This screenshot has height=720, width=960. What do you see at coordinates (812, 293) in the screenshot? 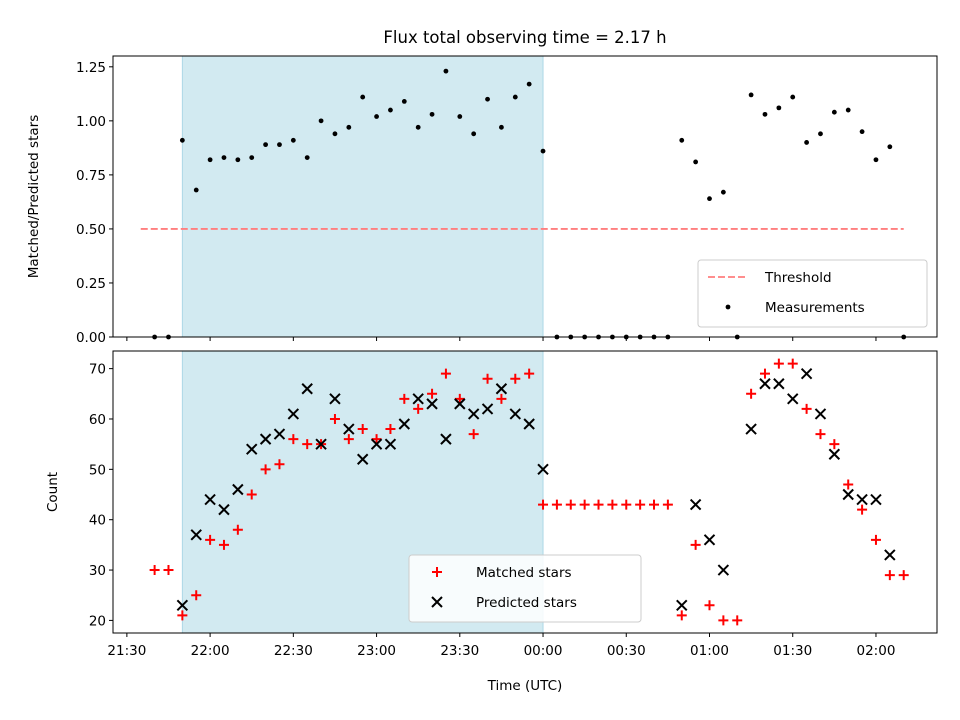
I see `legend-box` at bounding box center [812, 293].